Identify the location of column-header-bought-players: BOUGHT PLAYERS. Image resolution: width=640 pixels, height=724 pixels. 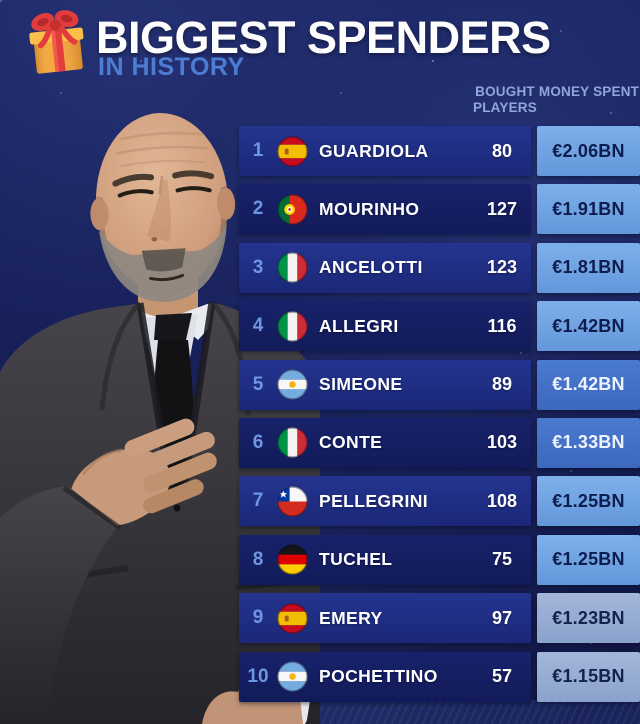
(505, 99).